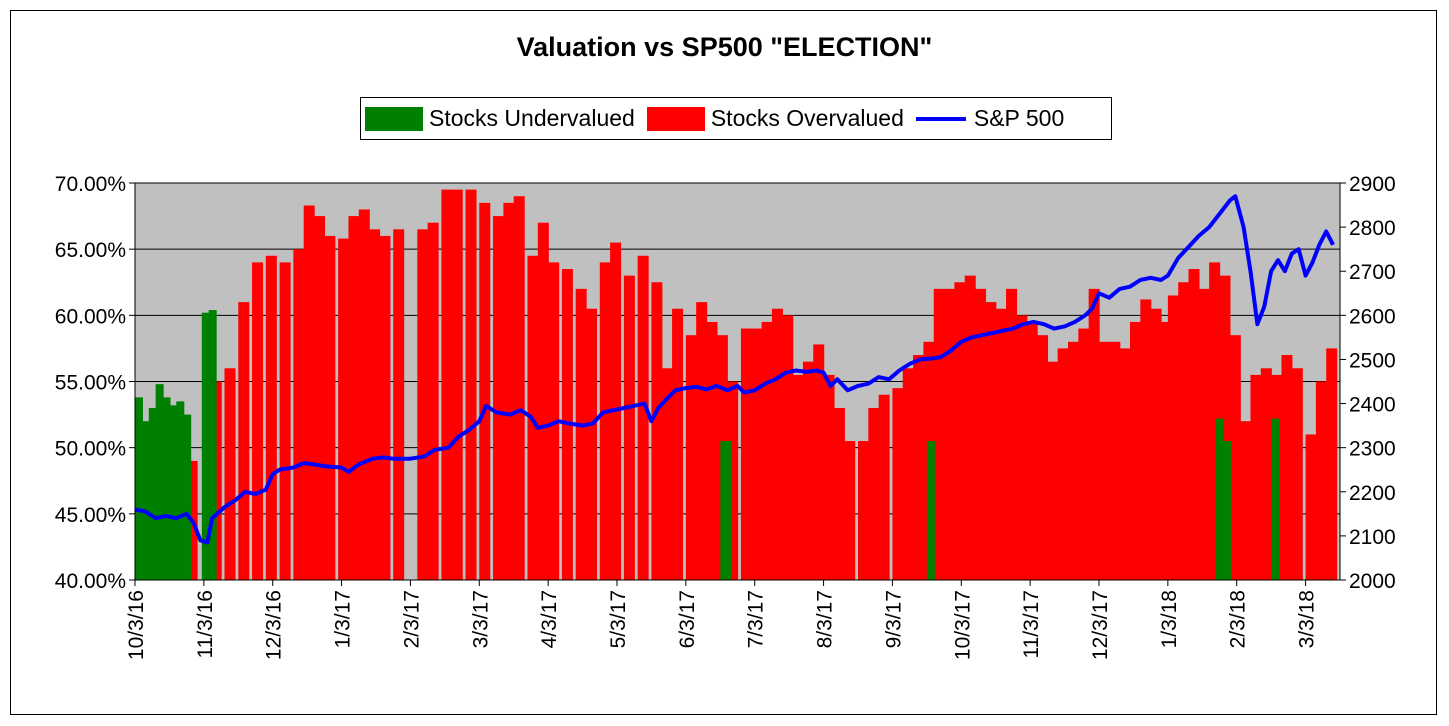  What do you see at coordinates (1238, 619) in the screenshot?
I see `x-tick-label: 2/3/18` at bounding box center [1238, 619].